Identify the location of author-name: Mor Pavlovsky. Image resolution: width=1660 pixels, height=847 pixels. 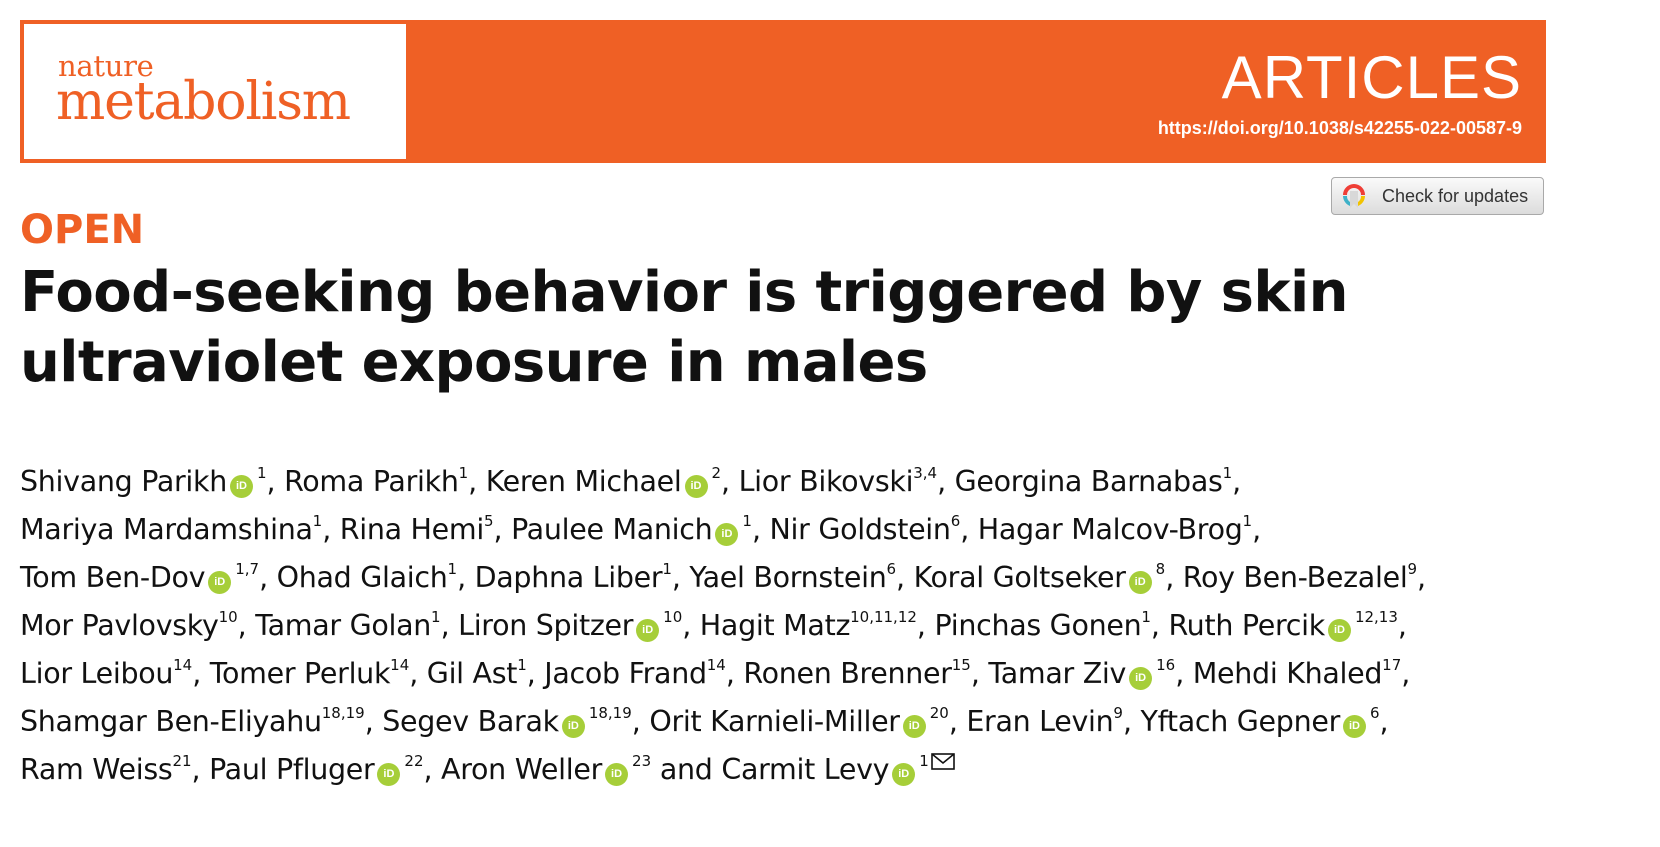
(119, 625).